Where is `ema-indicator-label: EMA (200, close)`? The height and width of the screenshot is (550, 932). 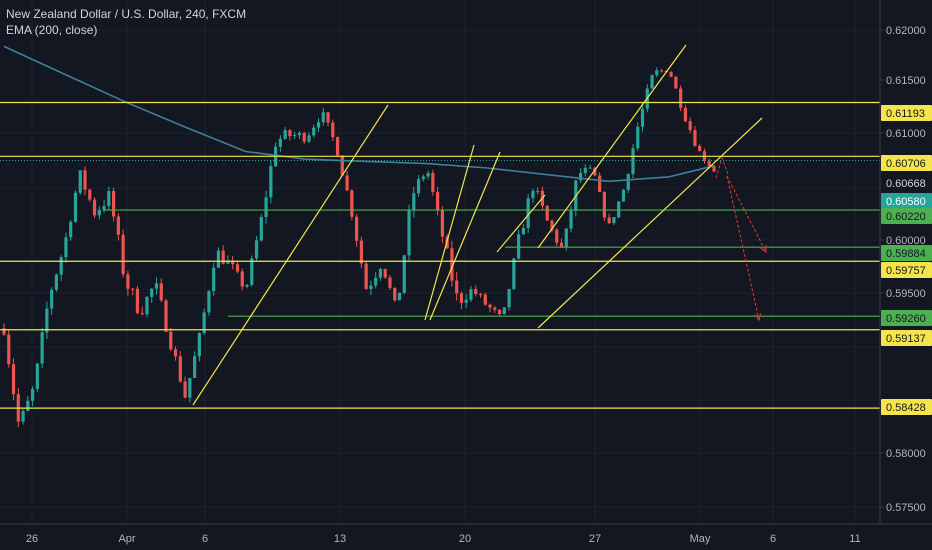 ema-indicator-label: EMA (200, close) is located at coordinates (52, 30).